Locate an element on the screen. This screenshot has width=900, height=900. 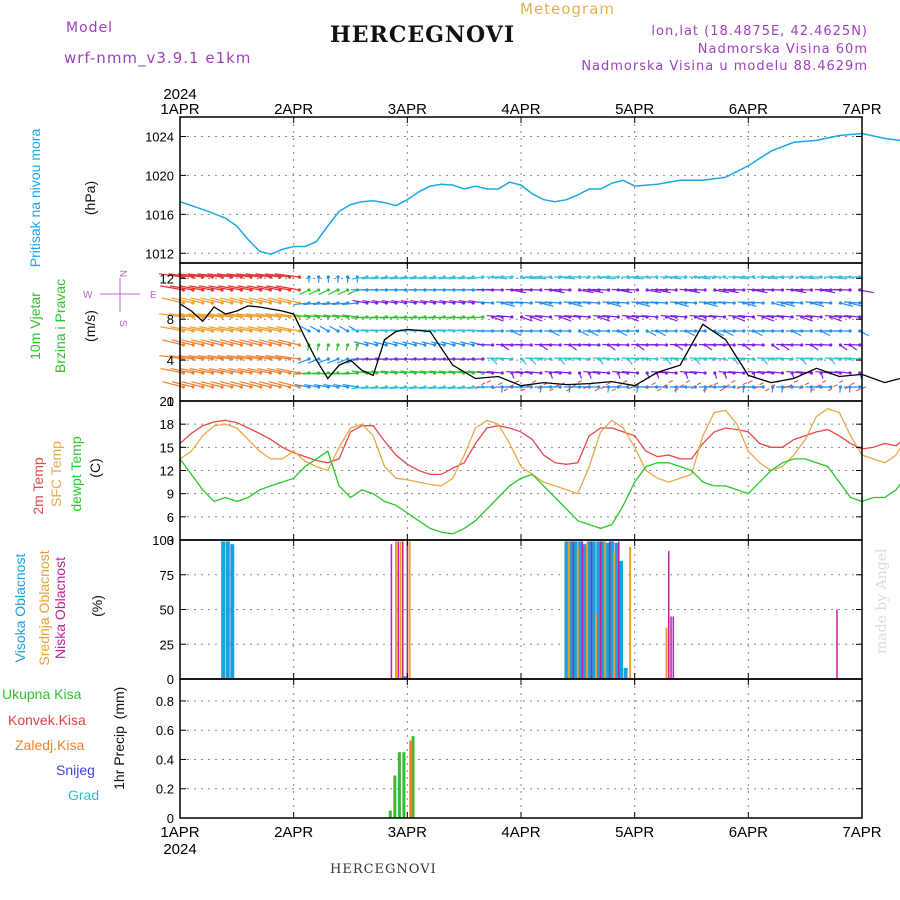
y-tick-label: 6 is located at coordinates (170, 517).